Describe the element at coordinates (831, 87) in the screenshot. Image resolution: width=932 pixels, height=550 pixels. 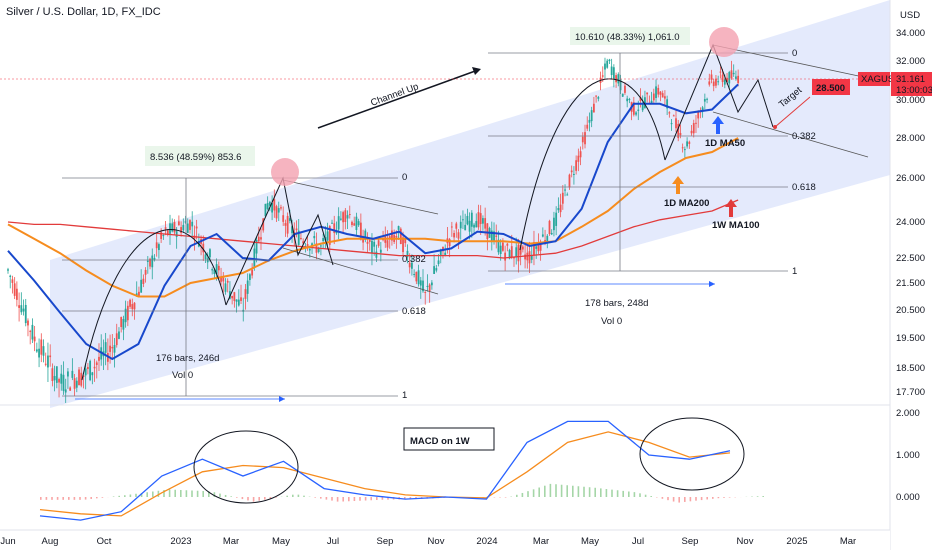
I see `target-price-box` at that location.